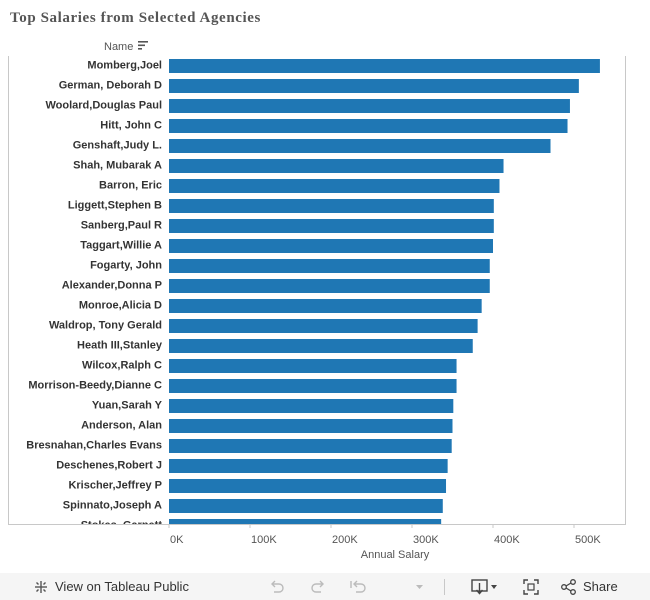 The image size is (650, 600). What do you see at coordinates (124, 66) in the screenshot?
I see `row-label: Momberg,Joel` at bounding box center [124, 66].